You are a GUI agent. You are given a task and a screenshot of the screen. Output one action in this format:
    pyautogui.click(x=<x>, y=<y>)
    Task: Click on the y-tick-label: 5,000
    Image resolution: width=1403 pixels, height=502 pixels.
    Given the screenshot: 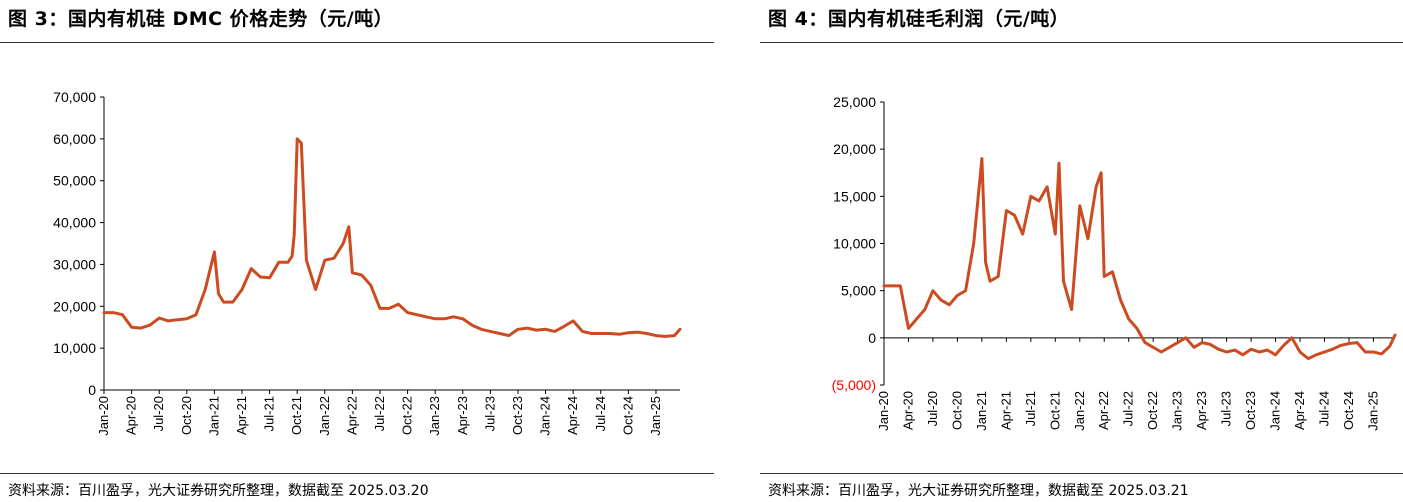 What is the action you would take?
    pyautogui.click(x=858, y=291)
    